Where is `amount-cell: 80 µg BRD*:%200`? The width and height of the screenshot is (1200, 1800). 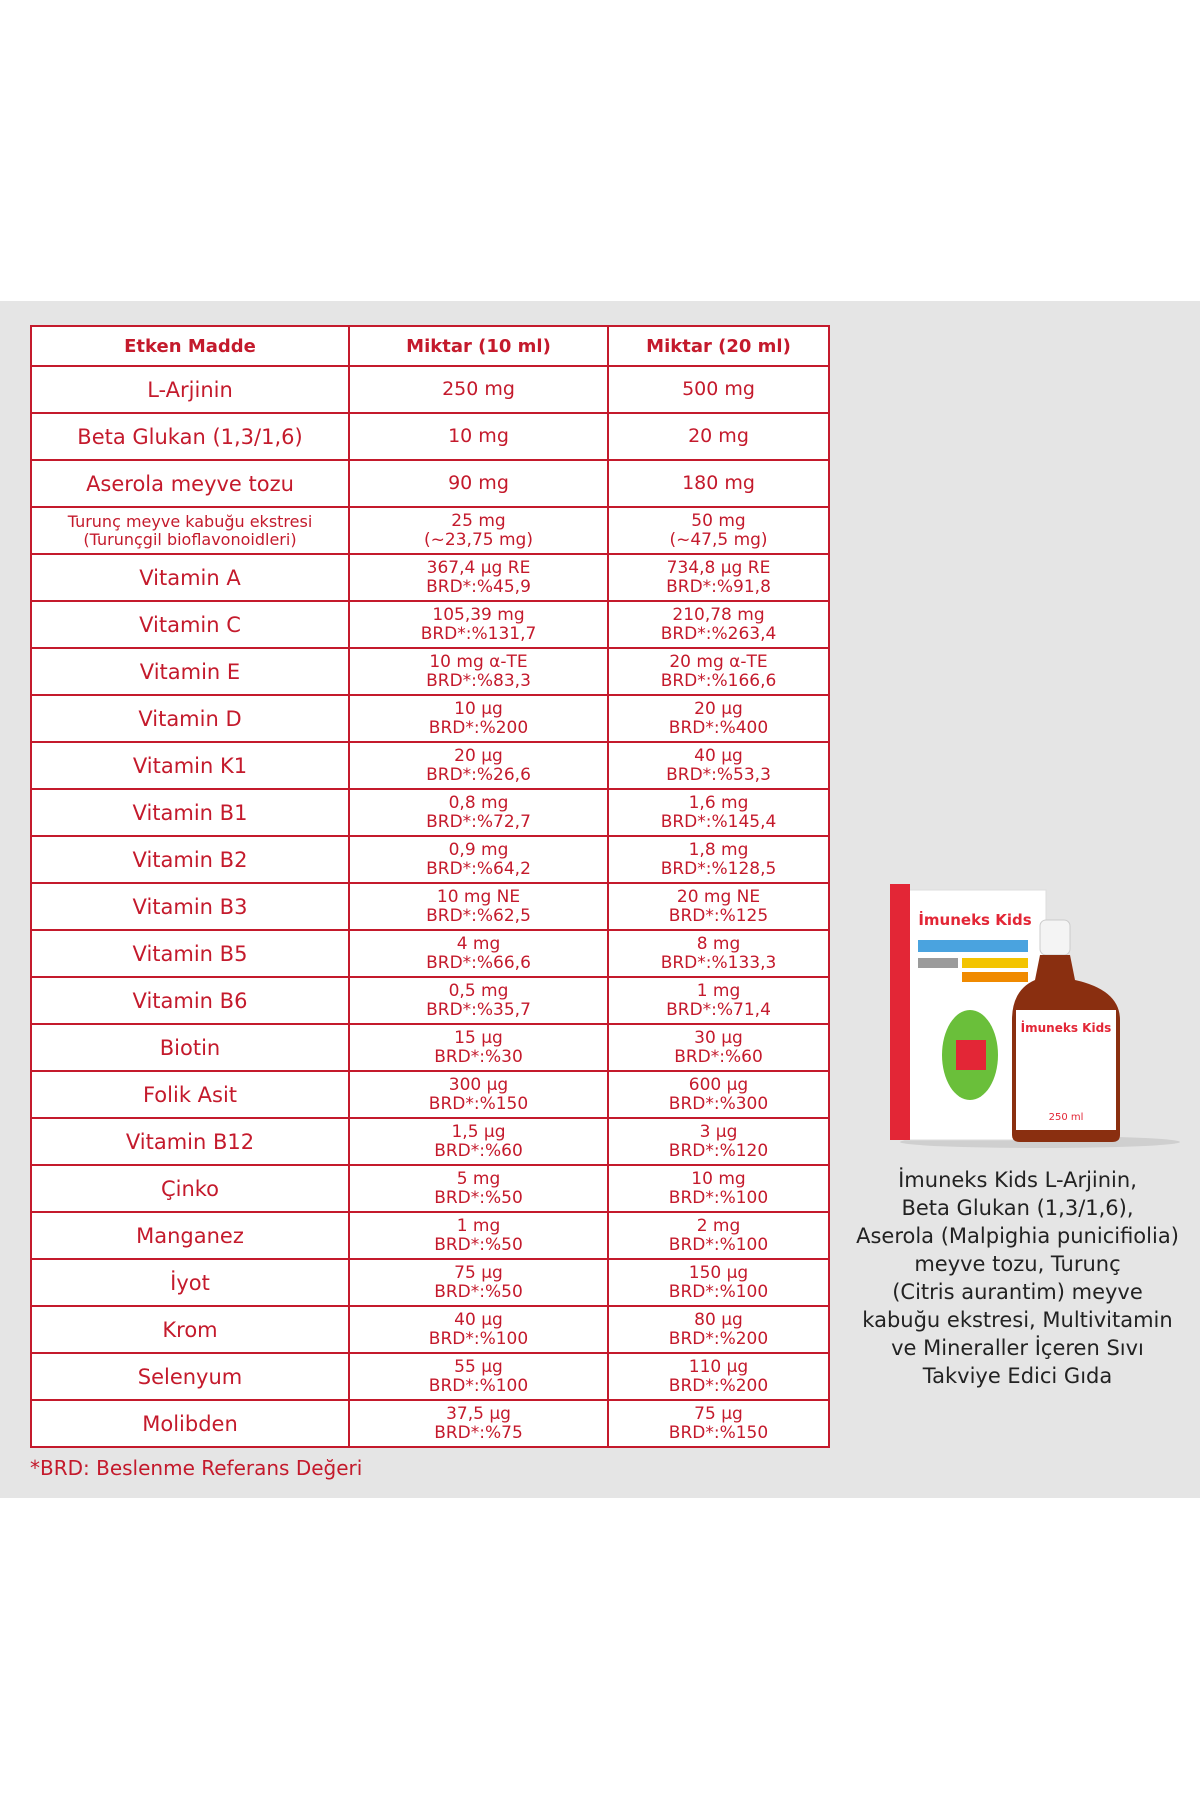
amount-cell: 80 µg BRD*:%200 is located at coordinates (718, 1329).